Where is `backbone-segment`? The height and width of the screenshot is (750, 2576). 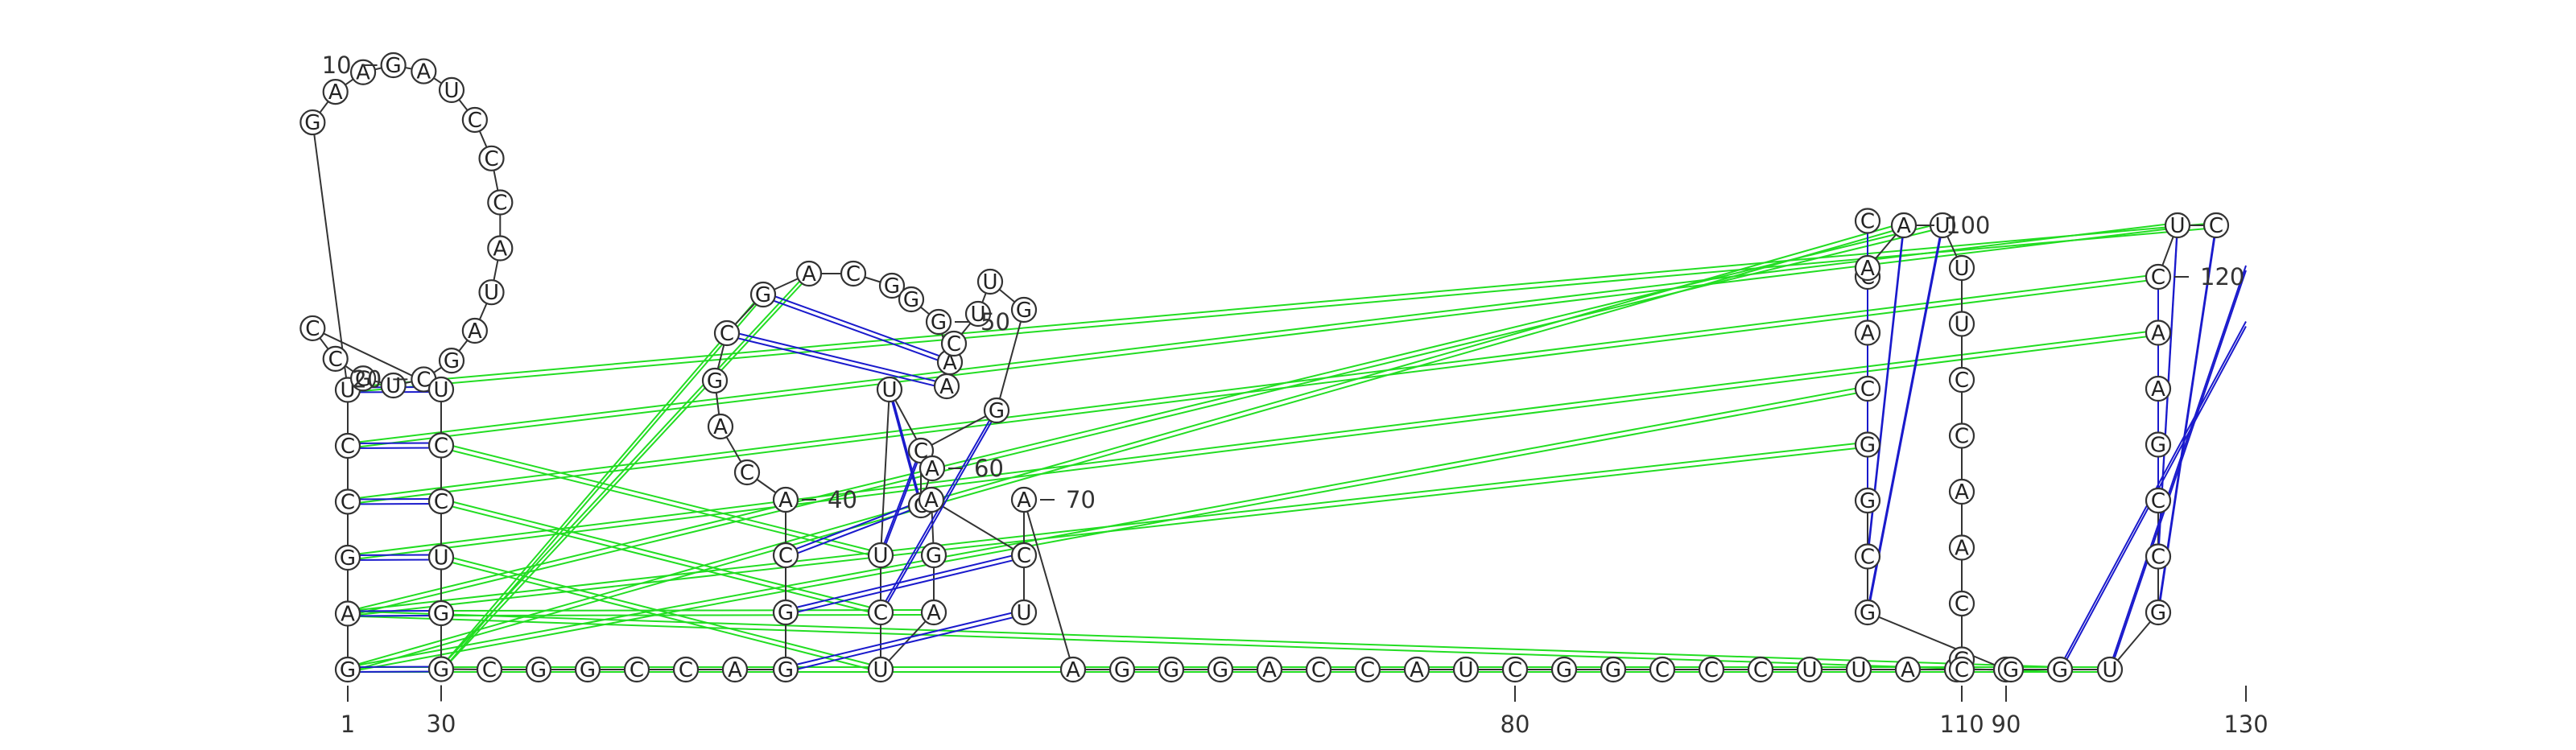
backbone-segment is located at coordinates (958, 430).